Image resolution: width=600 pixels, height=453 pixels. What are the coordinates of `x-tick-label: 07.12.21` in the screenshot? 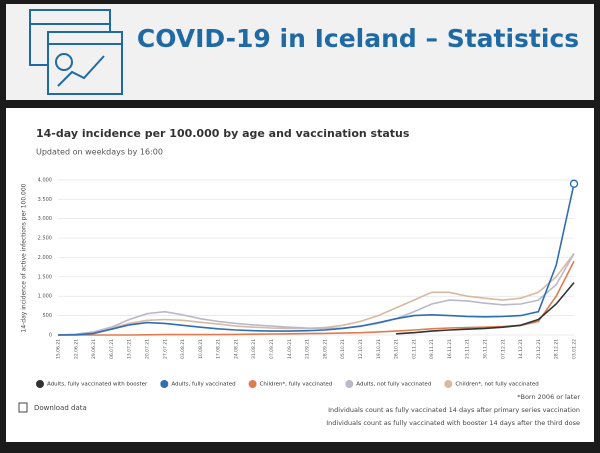 It's located at (503, 349).